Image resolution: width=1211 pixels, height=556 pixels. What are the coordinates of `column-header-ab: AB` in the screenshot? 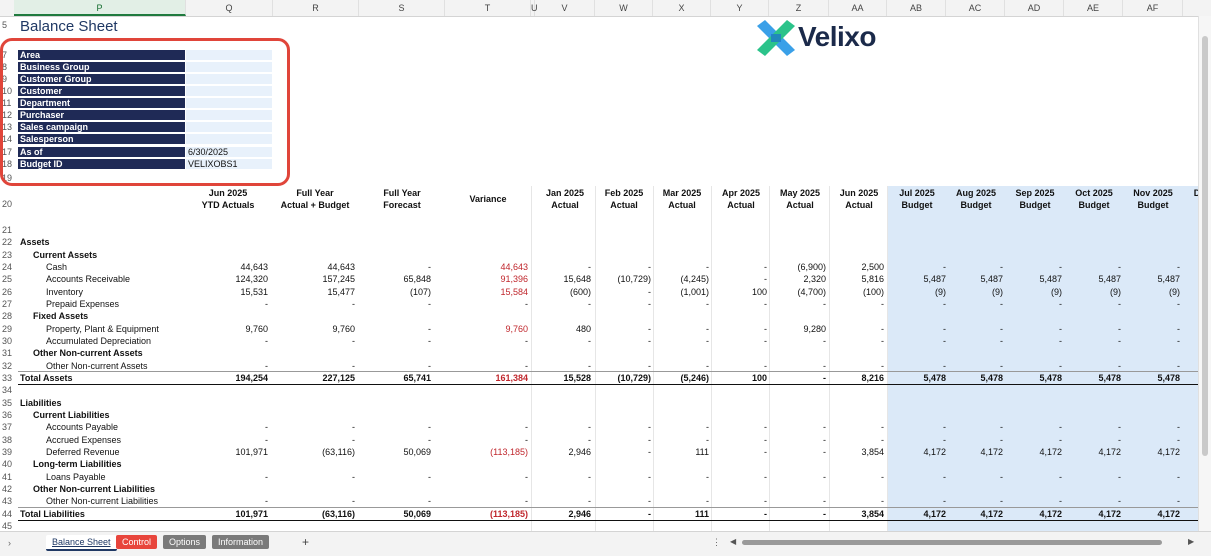 It's located at (916, 8).